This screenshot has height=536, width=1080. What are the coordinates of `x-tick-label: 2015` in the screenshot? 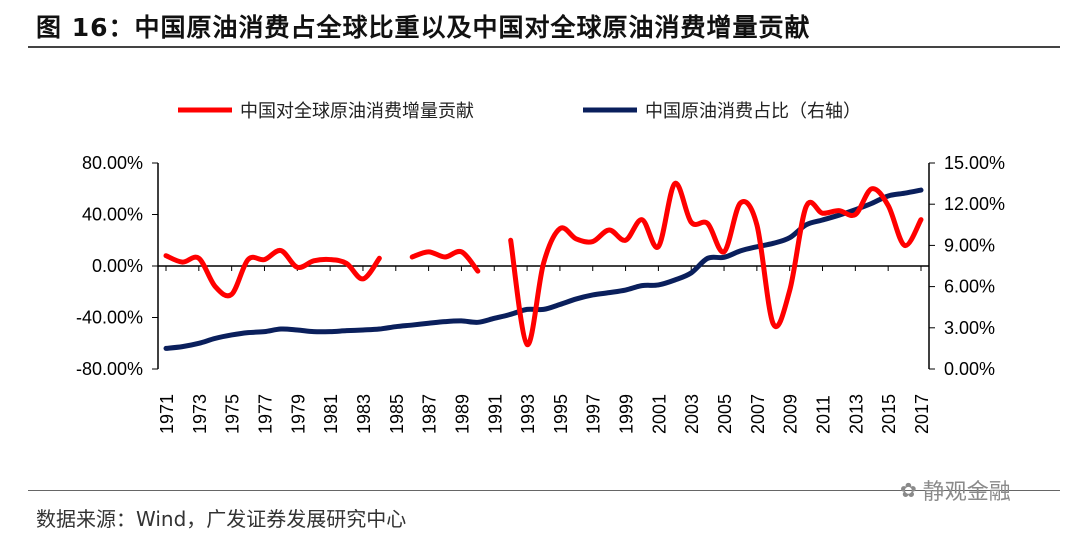 It's located at (889, 414).